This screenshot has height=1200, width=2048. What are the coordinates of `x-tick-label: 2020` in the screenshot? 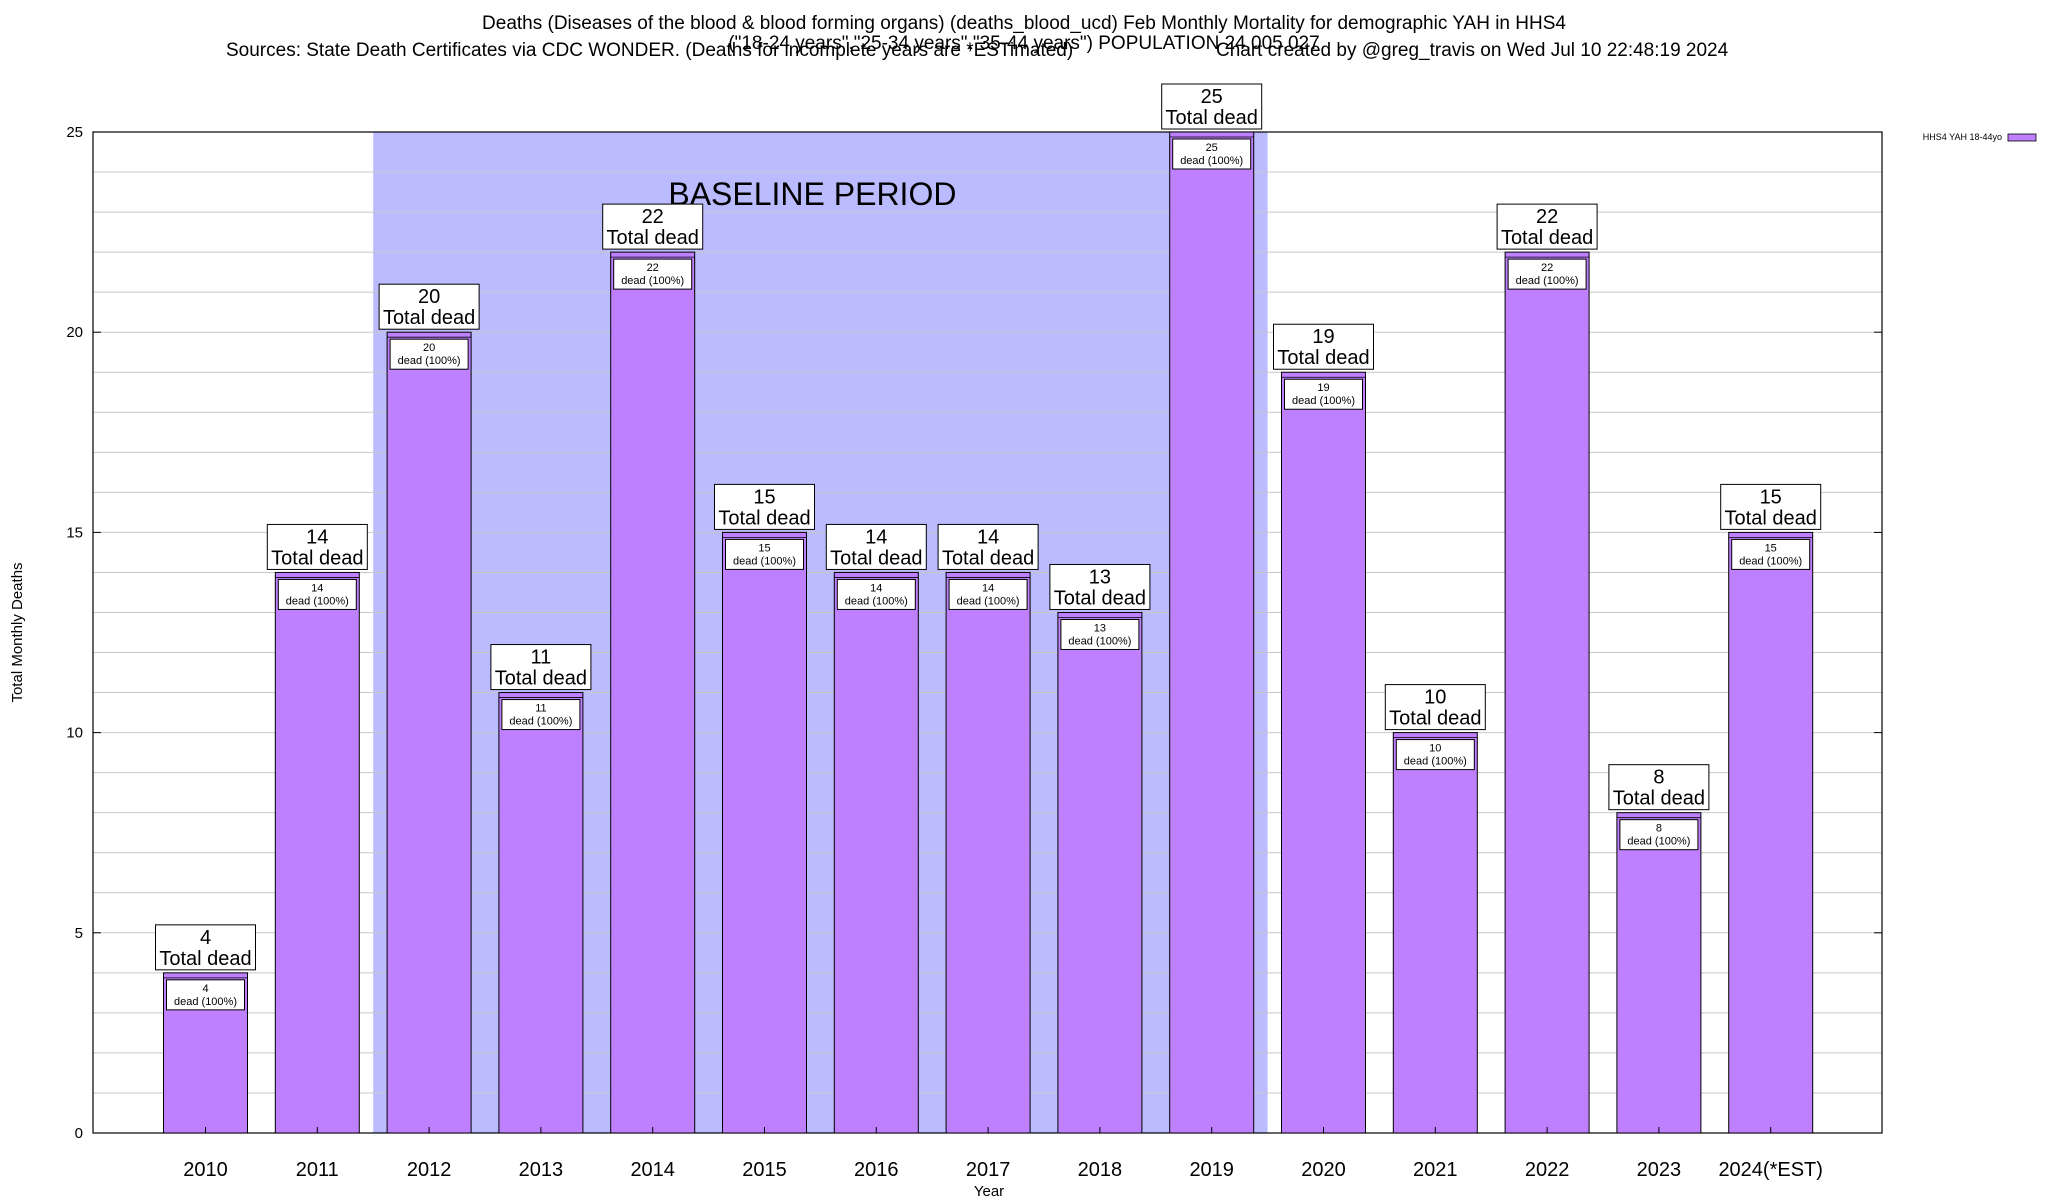 It's located at (1323, 1170).